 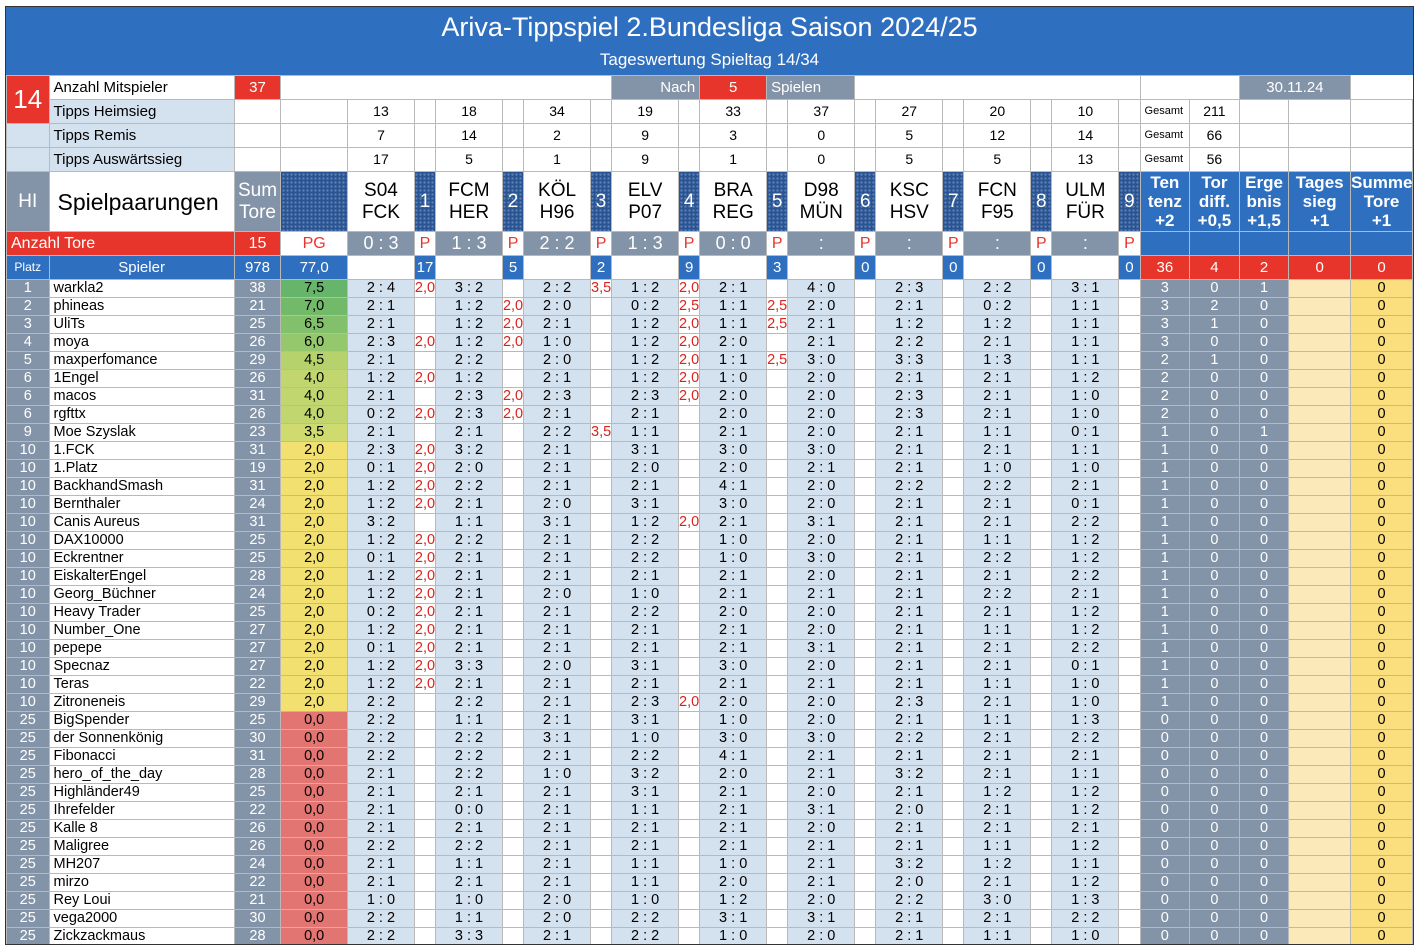 I want to click on player-name: 1.FCK, so click(x=141, y=450).